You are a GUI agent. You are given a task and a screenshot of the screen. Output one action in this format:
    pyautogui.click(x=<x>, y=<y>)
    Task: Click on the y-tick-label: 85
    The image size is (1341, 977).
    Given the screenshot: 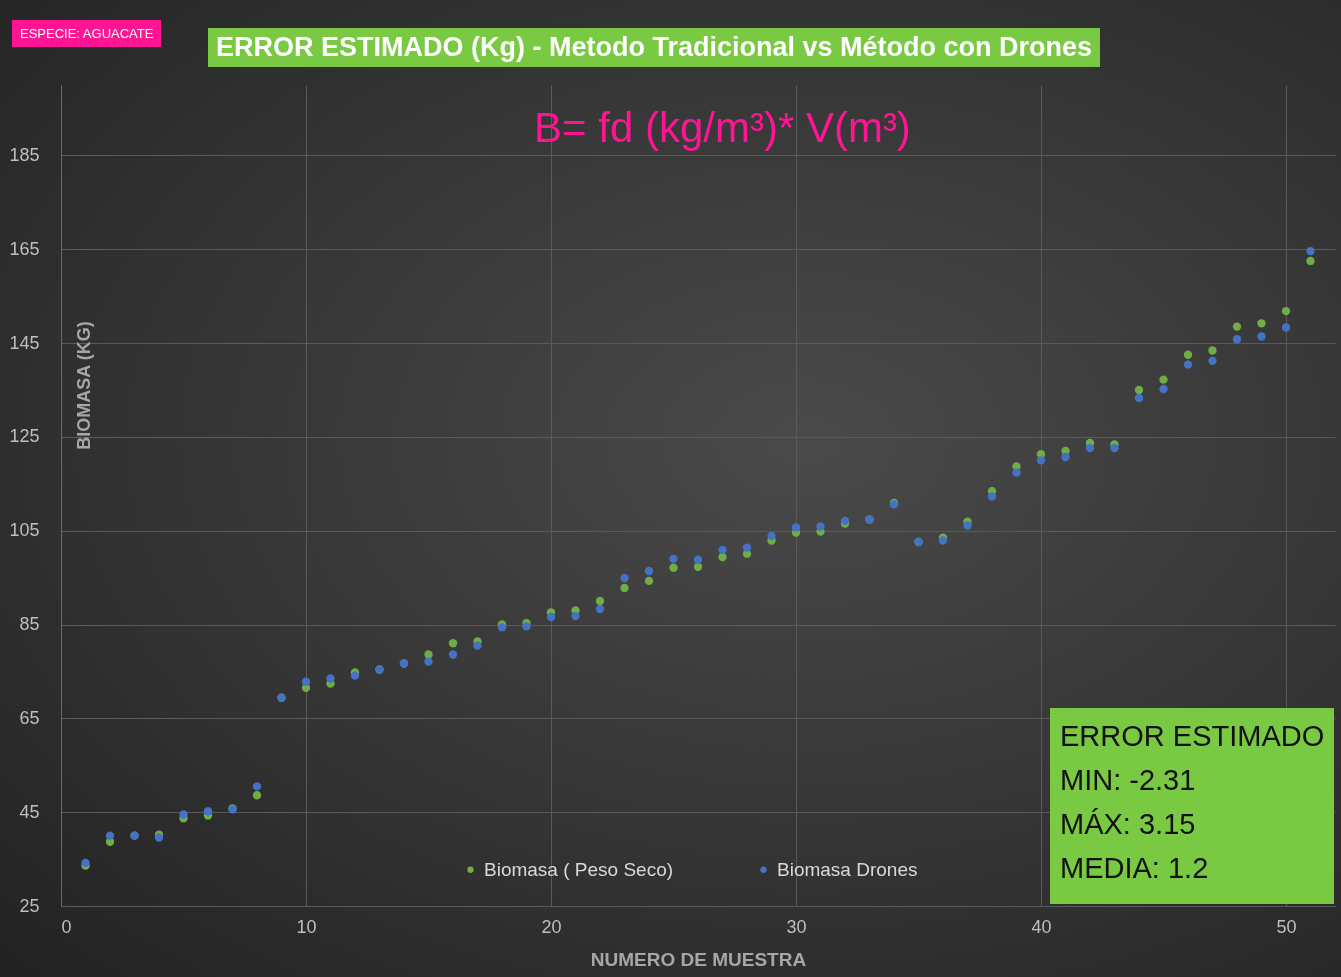 What is the action you would take?
    pyautogui.click(x=29, y=624)
    